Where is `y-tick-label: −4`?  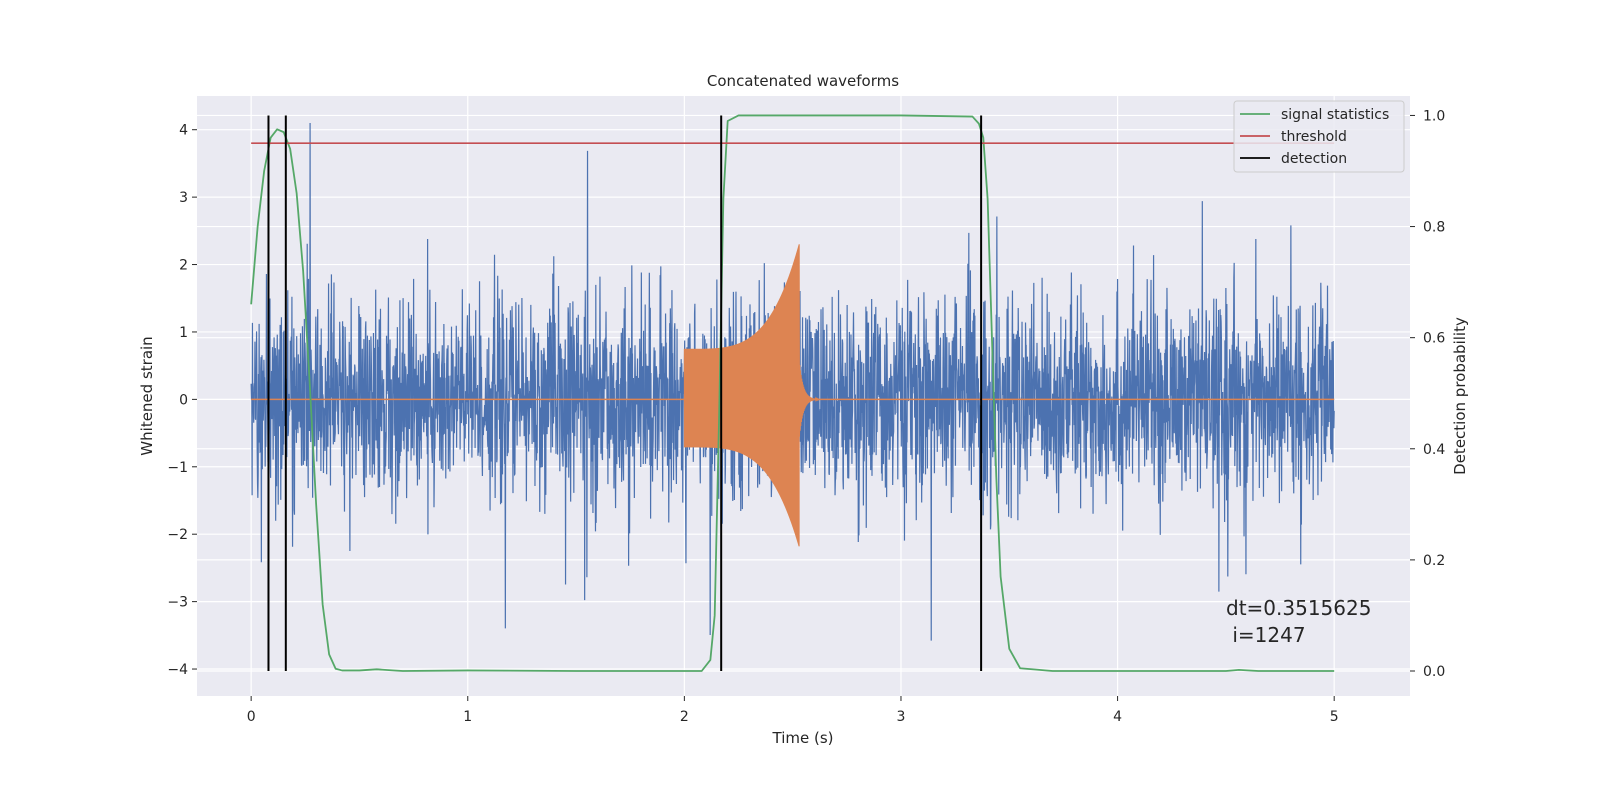
y-tick-label: −4 is located at coordinates (177, 670).